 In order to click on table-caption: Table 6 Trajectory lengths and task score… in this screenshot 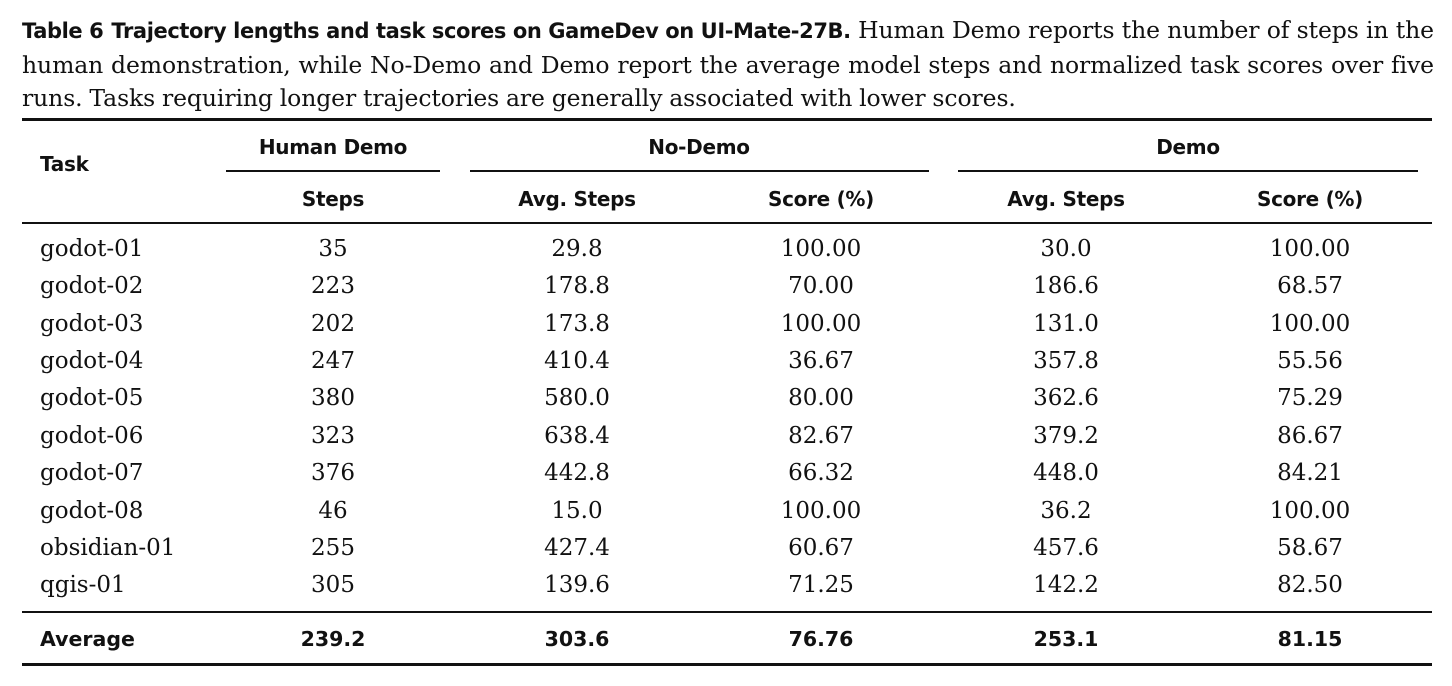, I will do `click(728, 65)`.